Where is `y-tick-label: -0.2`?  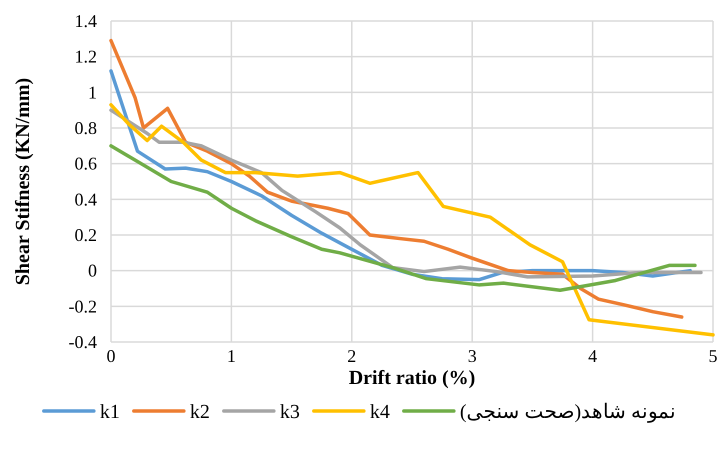
y-tick-label: -0.2 is located at coordinates (82, 306).